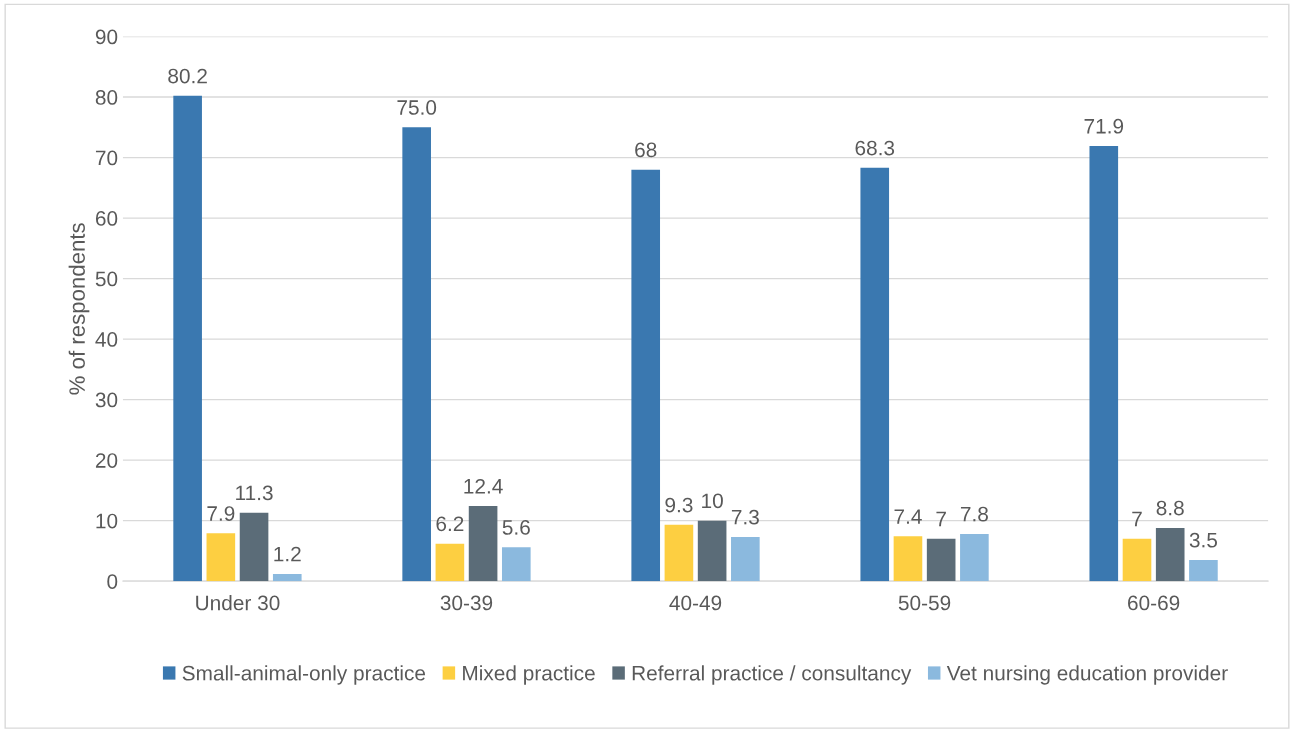 The height and width of the screenshot is (731, 1294). Describe the element at coordinates (712, 501) in the screenshot. I see `data-label: 10` at that location.